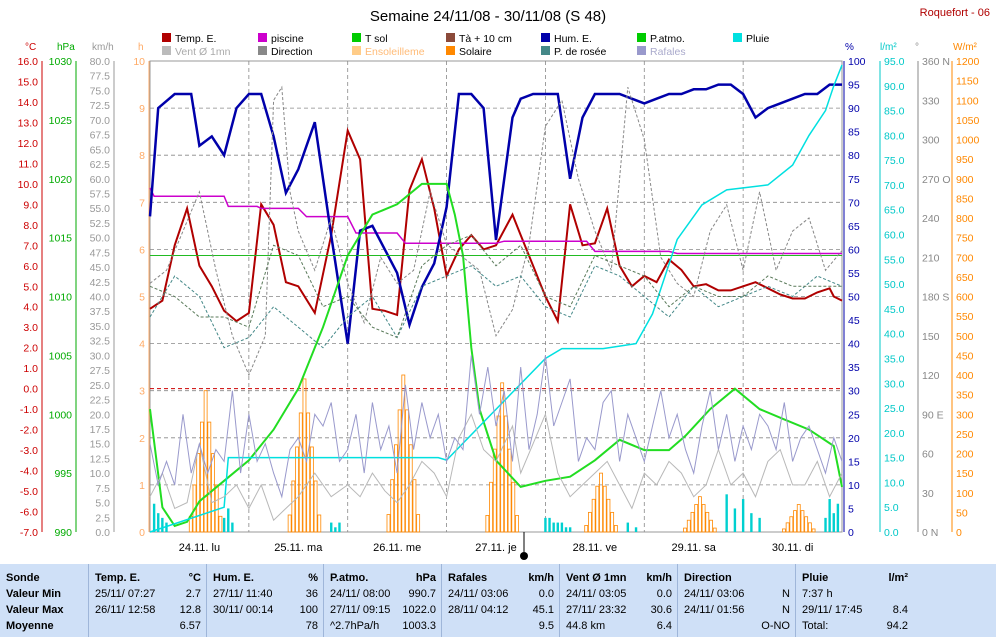  What do you see at coordinates (965, 356) in the screenshot?
I see `axis-tick-solar: 450` at bounding box center [965, 356].